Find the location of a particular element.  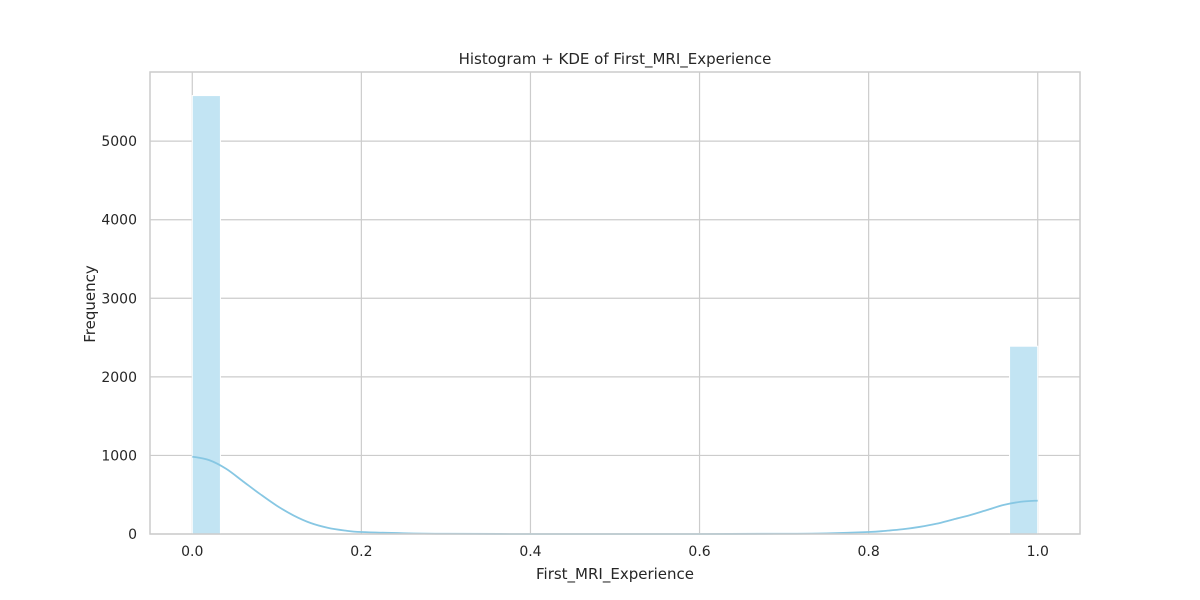

y-tick-label: 1000 is located at coordinates (119, 456).